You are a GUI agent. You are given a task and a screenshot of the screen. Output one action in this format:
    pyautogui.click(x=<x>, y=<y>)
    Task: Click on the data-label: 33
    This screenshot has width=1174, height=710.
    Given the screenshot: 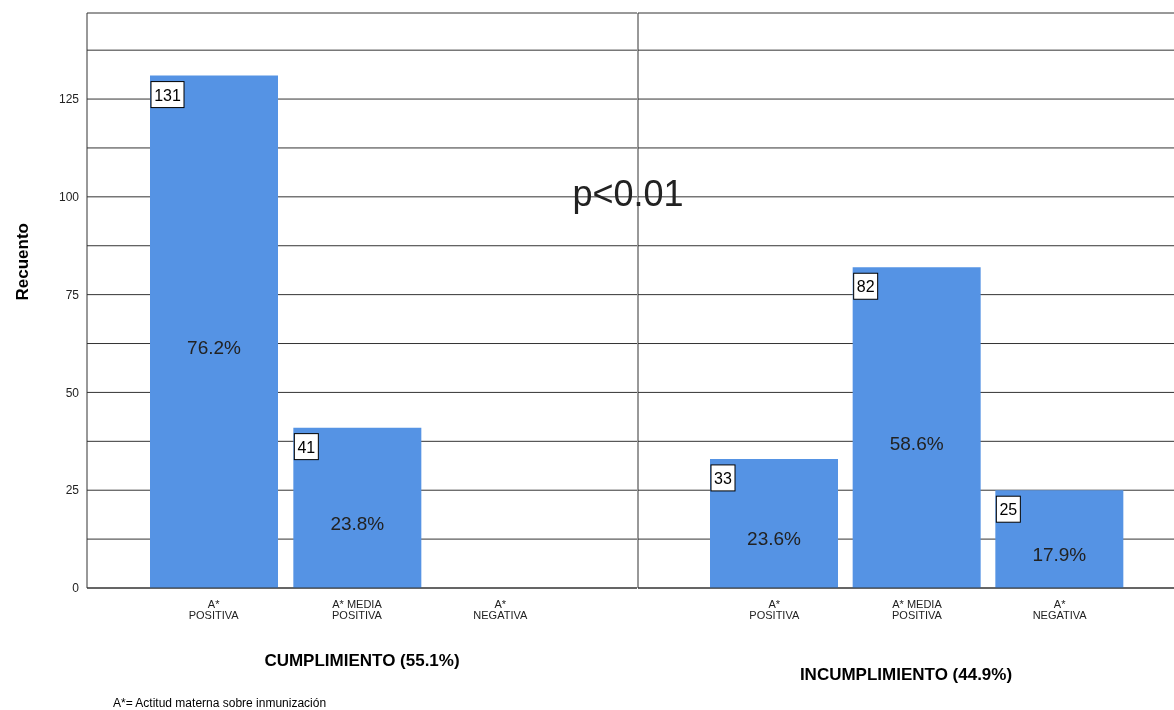 What is the action you would take?
    pyautogui.click(x=723, y=478)
    